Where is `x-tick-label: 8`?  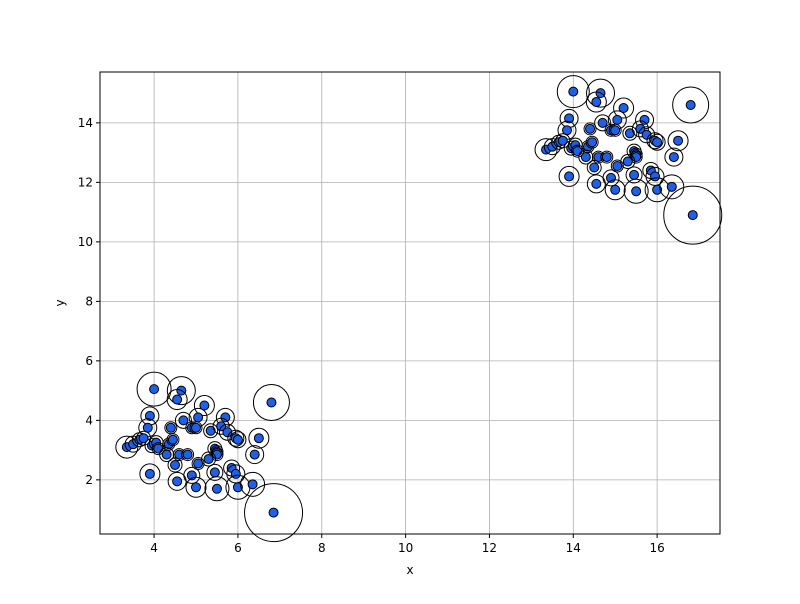 x-tick-label: 8 is located at coordinates (322, 548).